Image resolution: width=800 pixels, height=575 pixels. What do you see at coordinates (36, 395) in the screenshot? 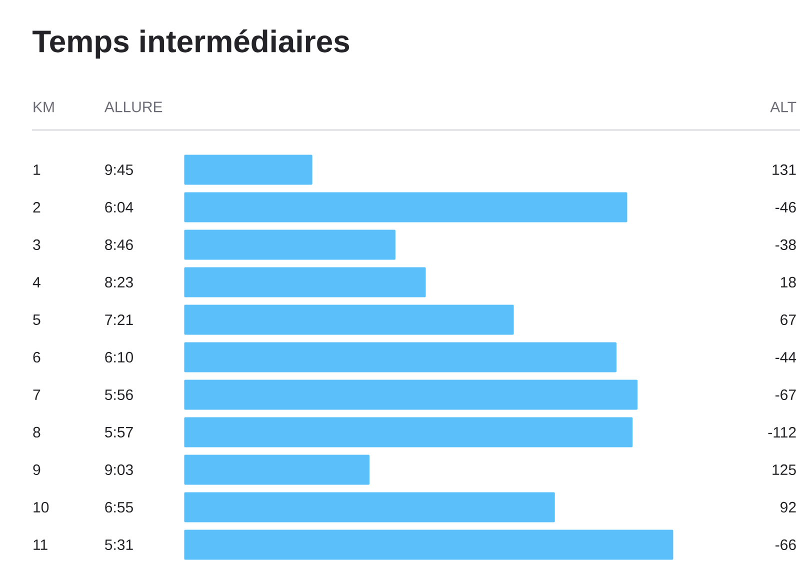
I see `y-tick-label: 7` at bounding box center [36, 395].